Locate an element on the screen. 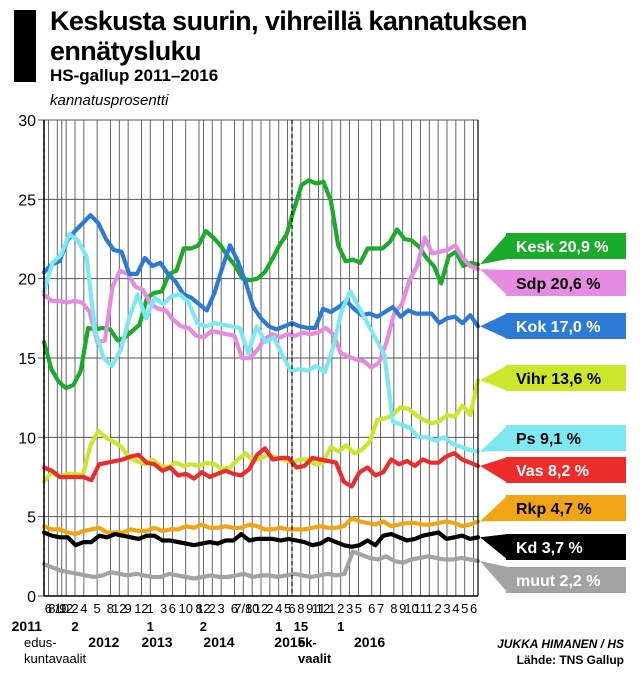 The height and width of the screenshot is (685, 640). x-year-label: 2014 is located at coordinates (218, 642).